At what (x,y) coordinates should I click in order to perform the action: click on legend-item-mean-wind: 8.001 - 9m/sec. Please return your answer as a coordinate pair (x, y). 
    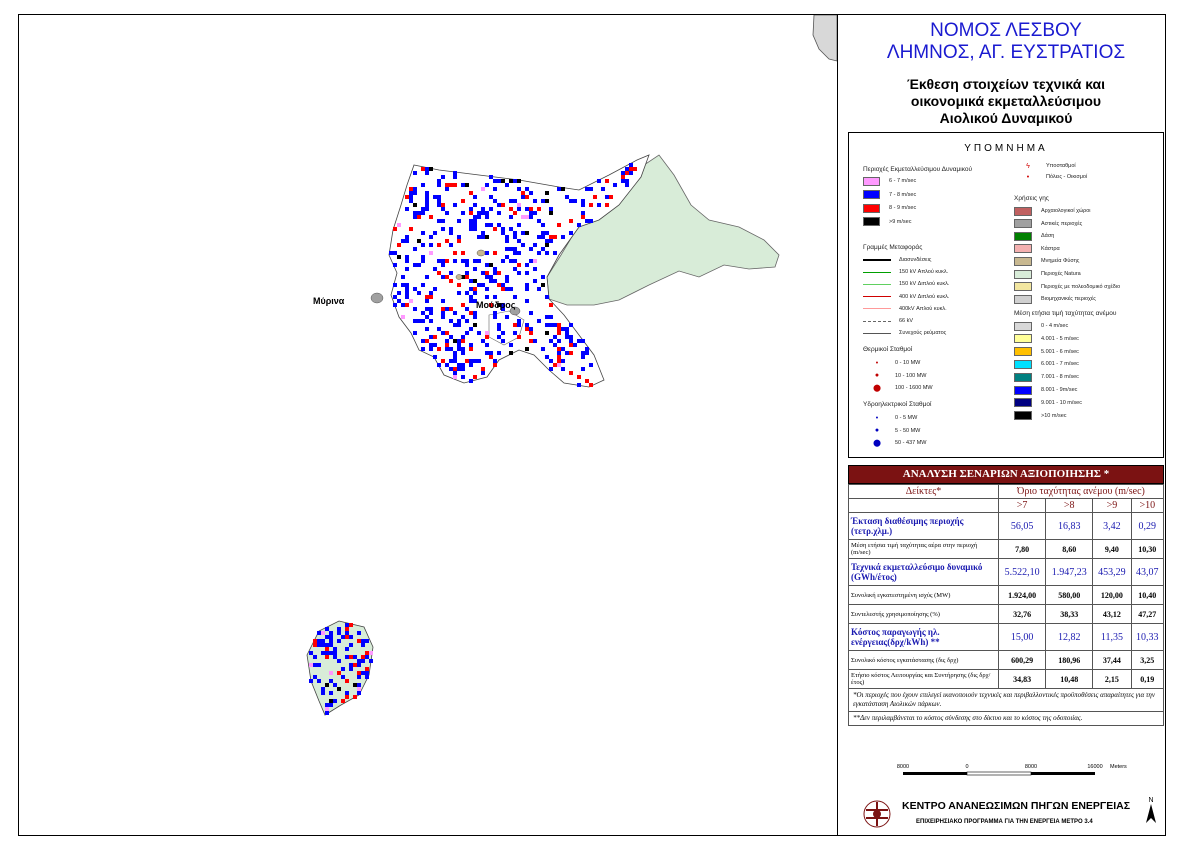
    Looking at the image, I should click on (1045, 390).